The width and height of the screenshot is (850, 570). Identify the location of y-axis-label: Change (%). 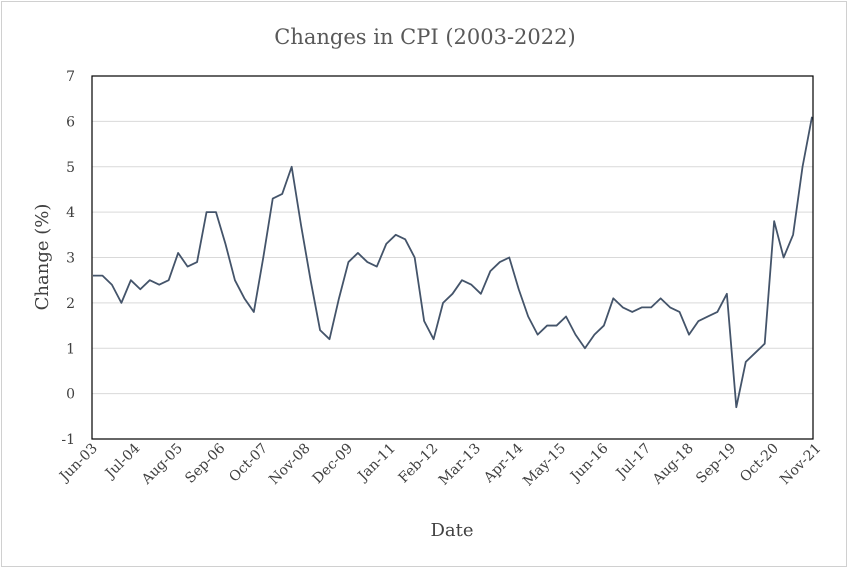
(42, 257).